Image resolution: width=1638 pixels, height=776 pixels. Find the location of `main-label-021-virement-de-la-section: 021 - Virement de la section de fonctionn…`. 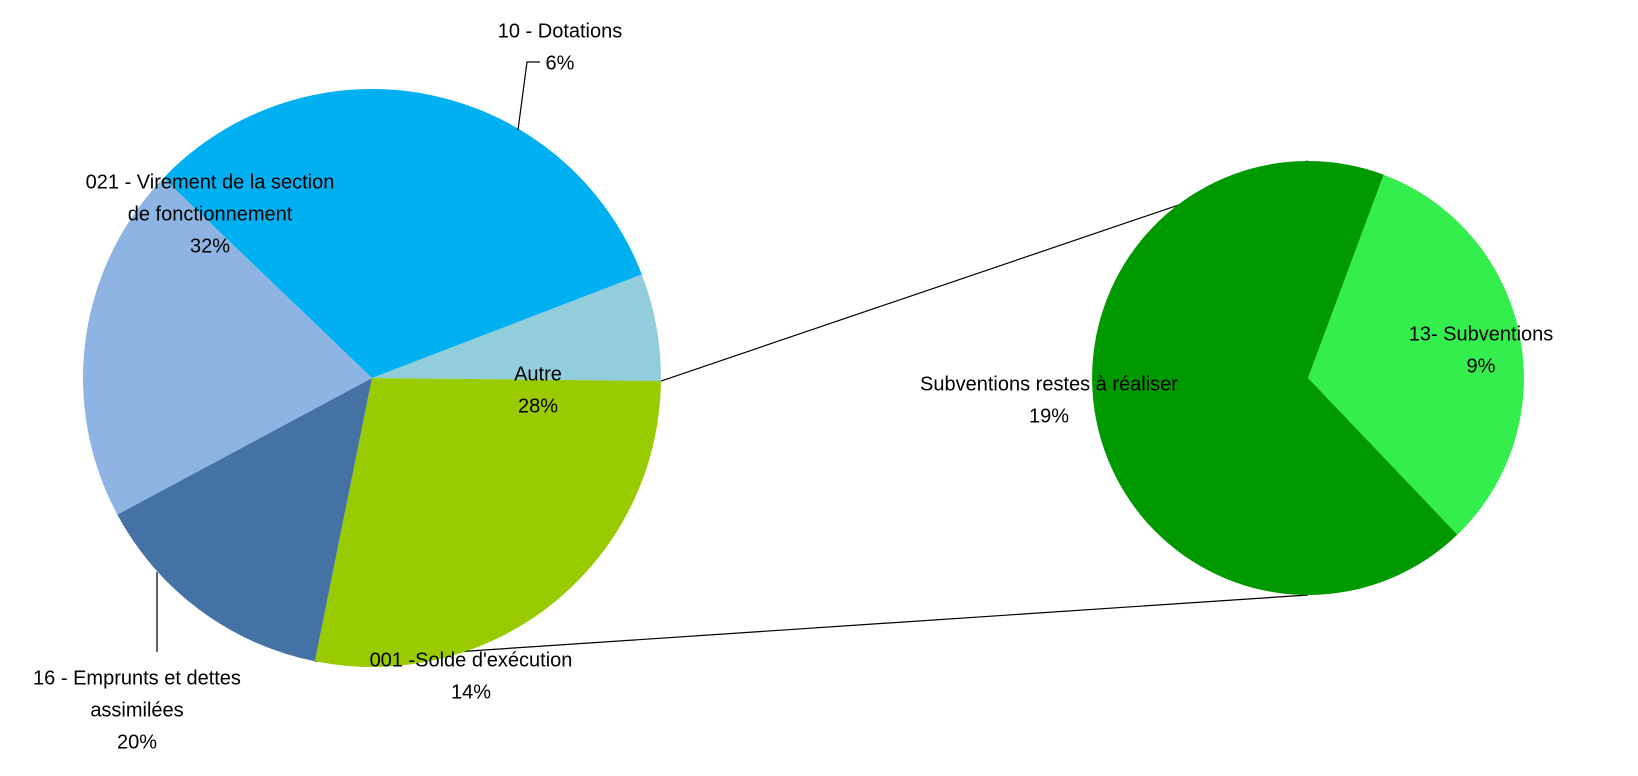

main-label-021-virement-de-la-section: 021 - Virement de la section de fonctionn… is located at coordinates (210, 214).